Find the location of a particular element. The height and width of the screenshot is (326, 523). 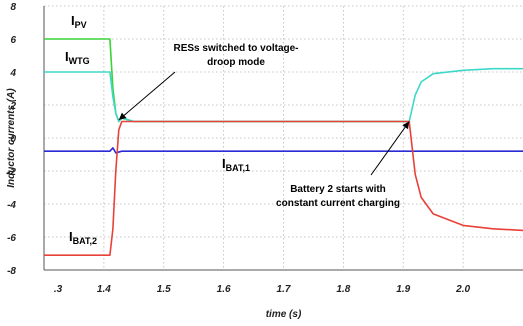

series-label-wtg: IWTG is located at coordinates (77, 57).